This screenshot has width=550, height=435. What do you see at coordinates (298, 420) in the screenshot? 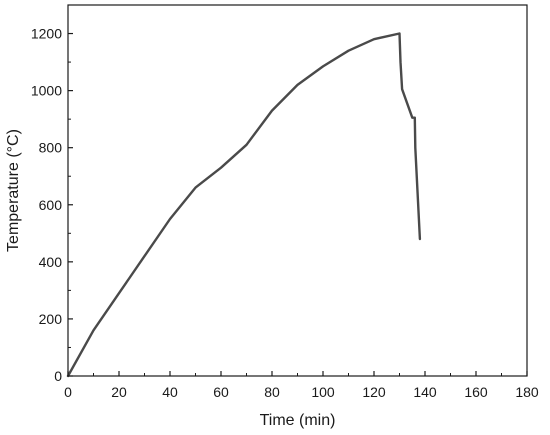
I see `x-axis-title: Time (min)` at bounding box center [298, 420].